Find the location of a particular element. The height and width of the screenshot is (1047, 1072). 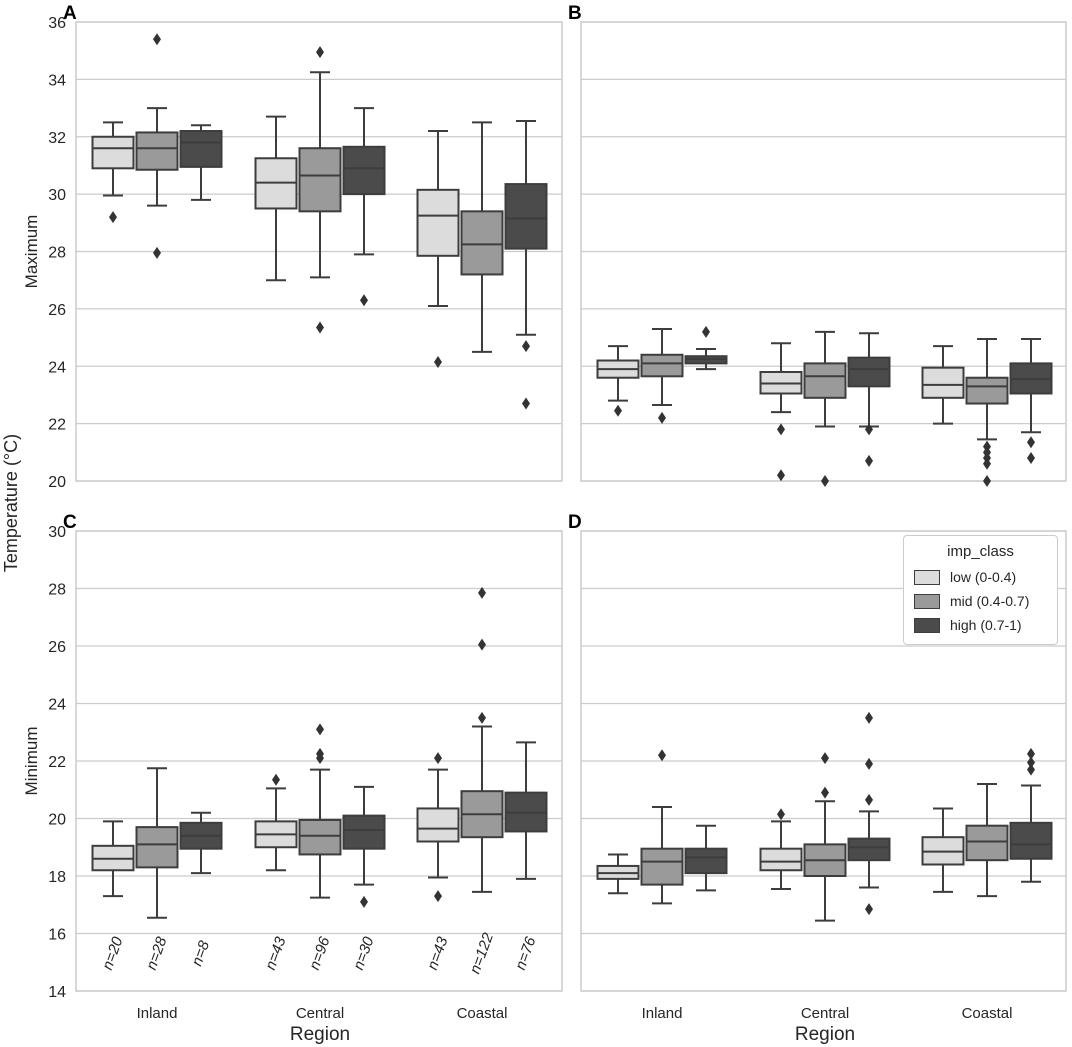

box-central-low is located at coordinates (276, 198).